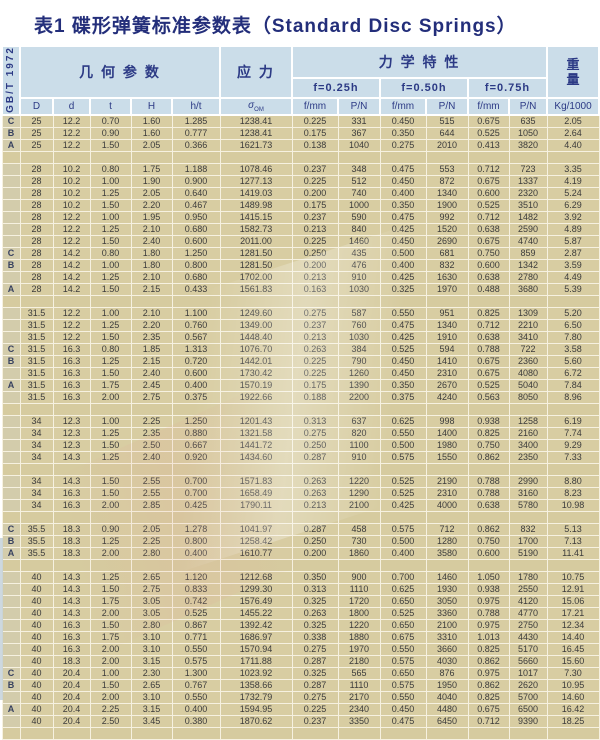 This screenshot has width=600, height=740. What do you see at coordinates (528, 685) in the screenshot?
I see `data-cell: 2620` at bounding box center [528, 685].